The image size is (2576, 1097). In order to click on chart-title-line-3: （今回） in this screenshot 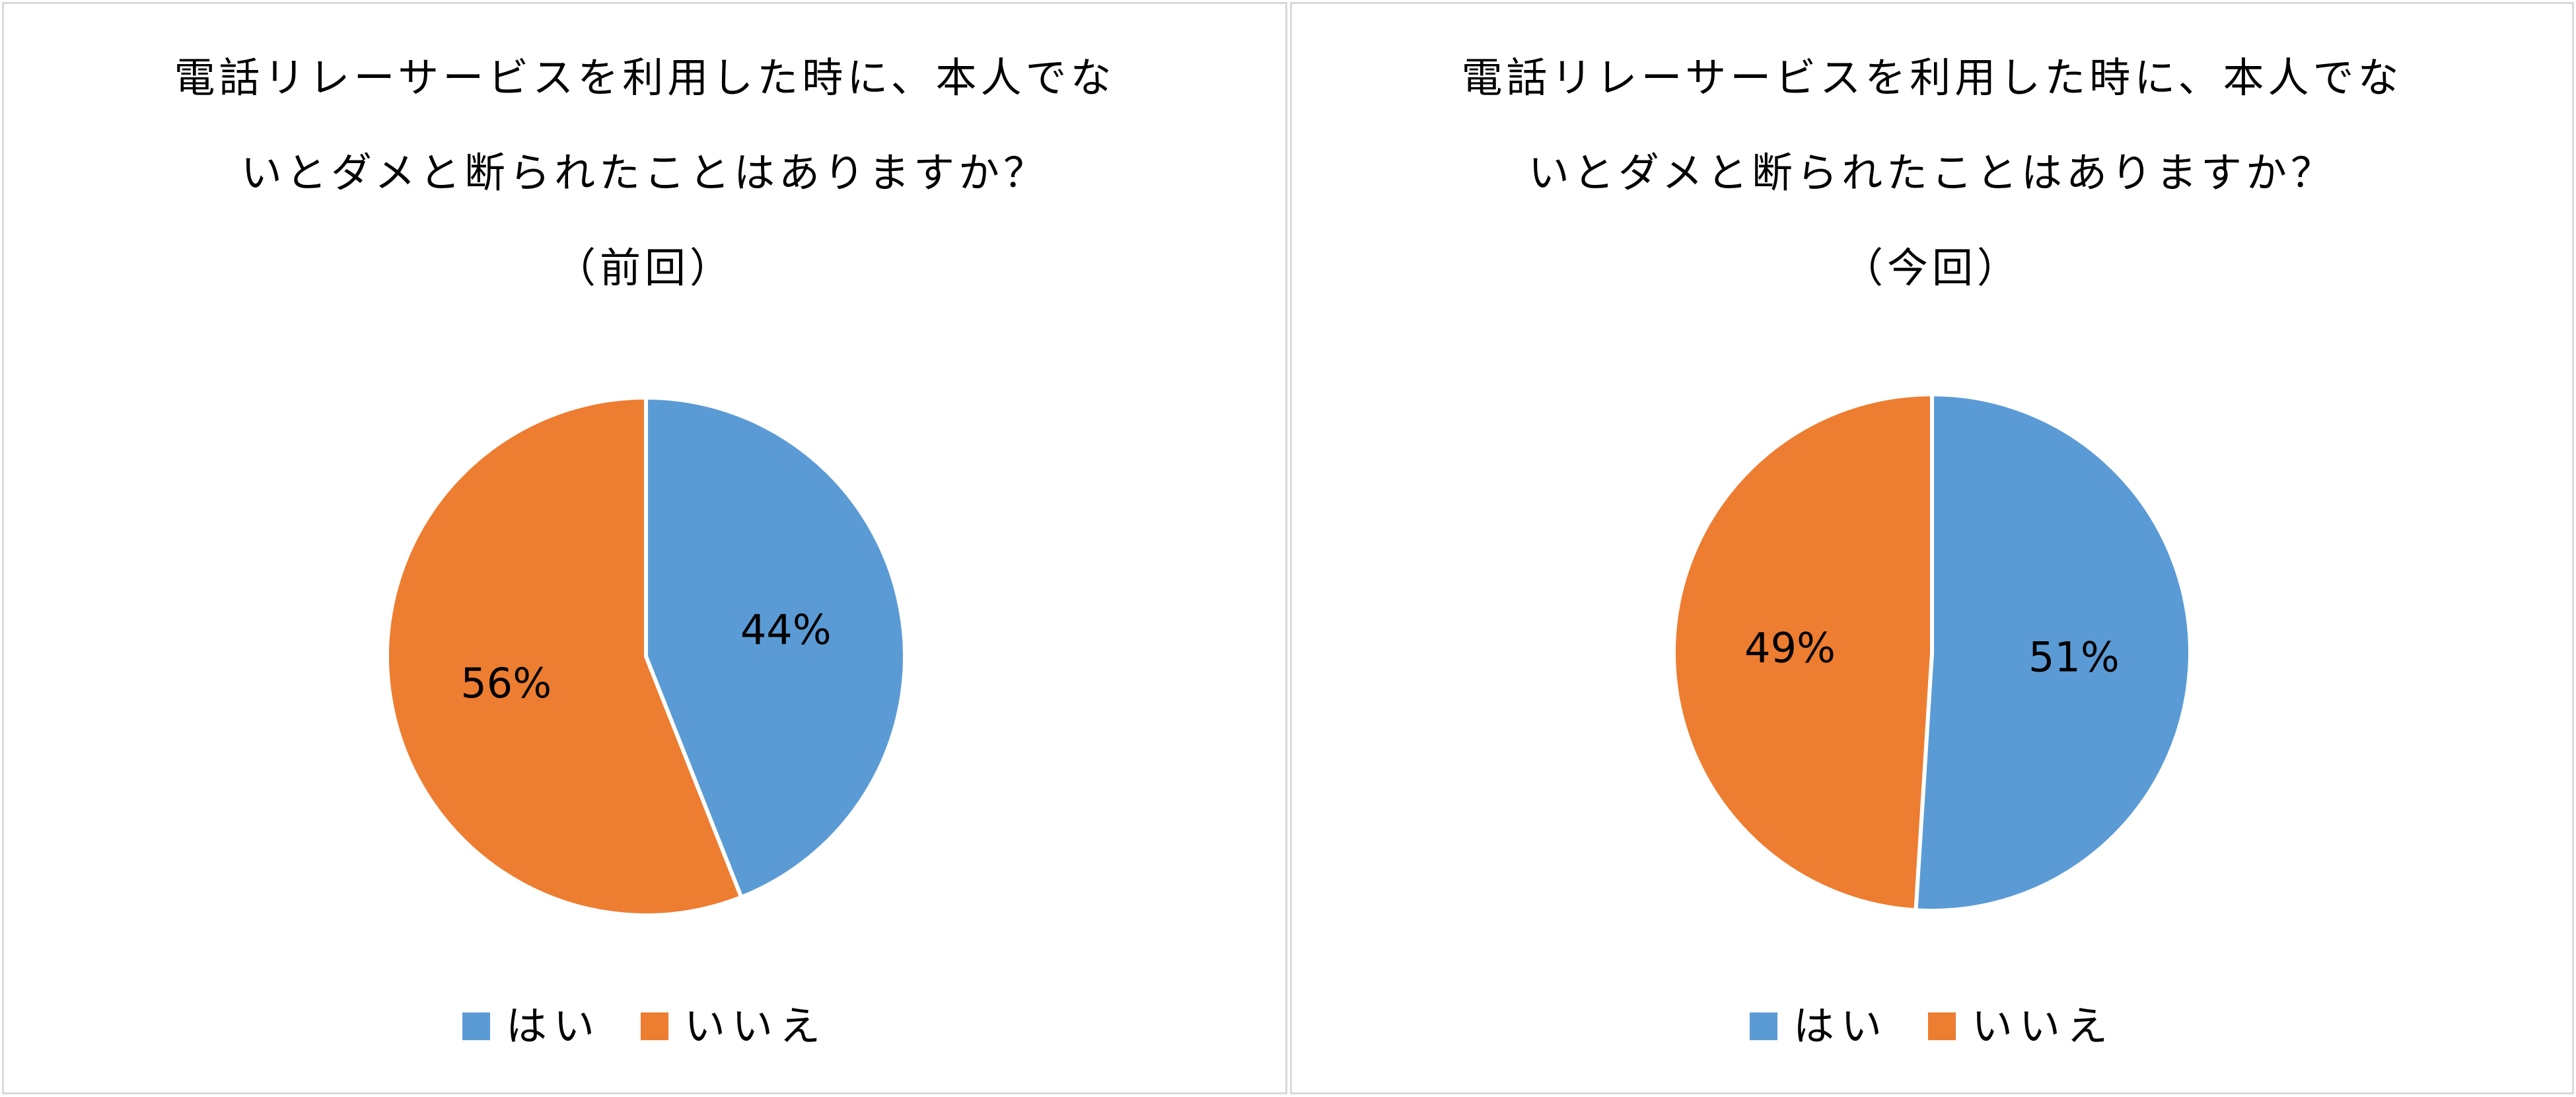, I will do `click(1932, 268)`.